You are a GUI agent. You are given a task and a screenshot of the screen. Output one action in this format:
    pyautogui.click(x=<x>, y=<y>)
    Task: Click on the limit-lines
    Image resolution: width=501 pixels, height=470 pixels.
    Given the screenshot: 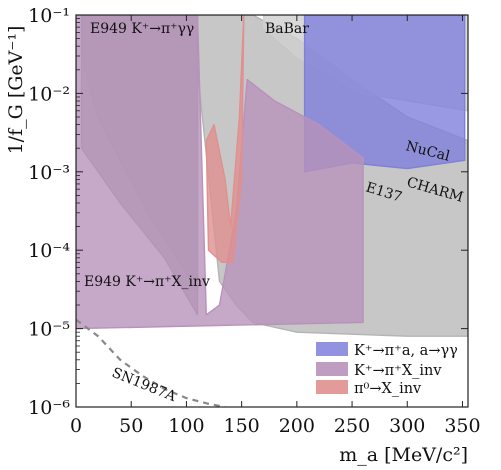 What is the action you would take?
    pyautogui.click(x=151, y=362)
    